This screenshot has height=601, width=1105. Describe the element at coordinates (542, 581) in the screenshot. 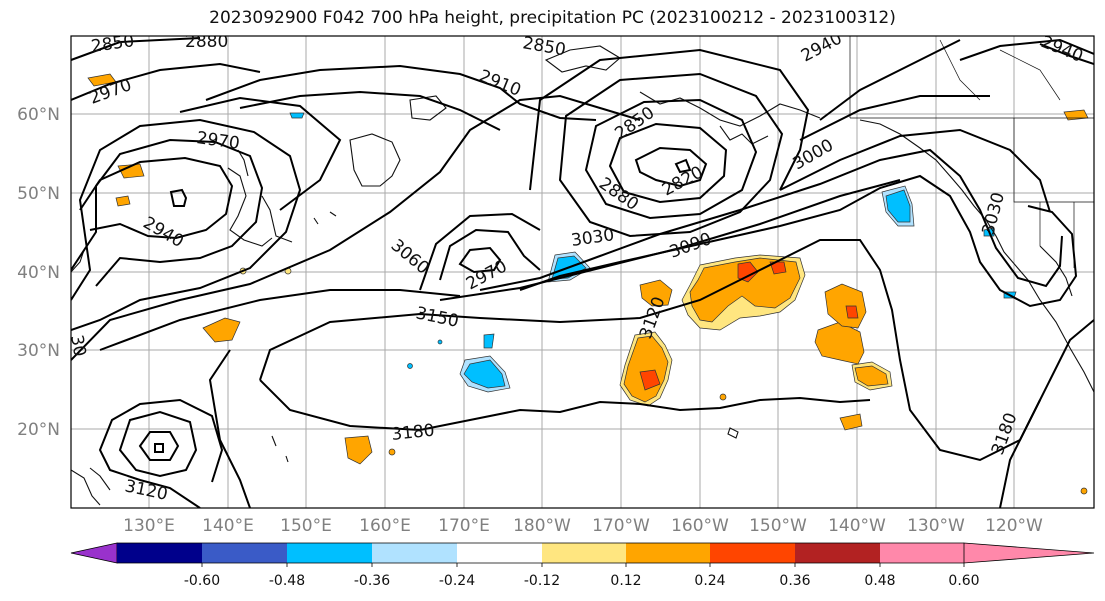

I see `colorbar-tick-label: -0.12` at that location.